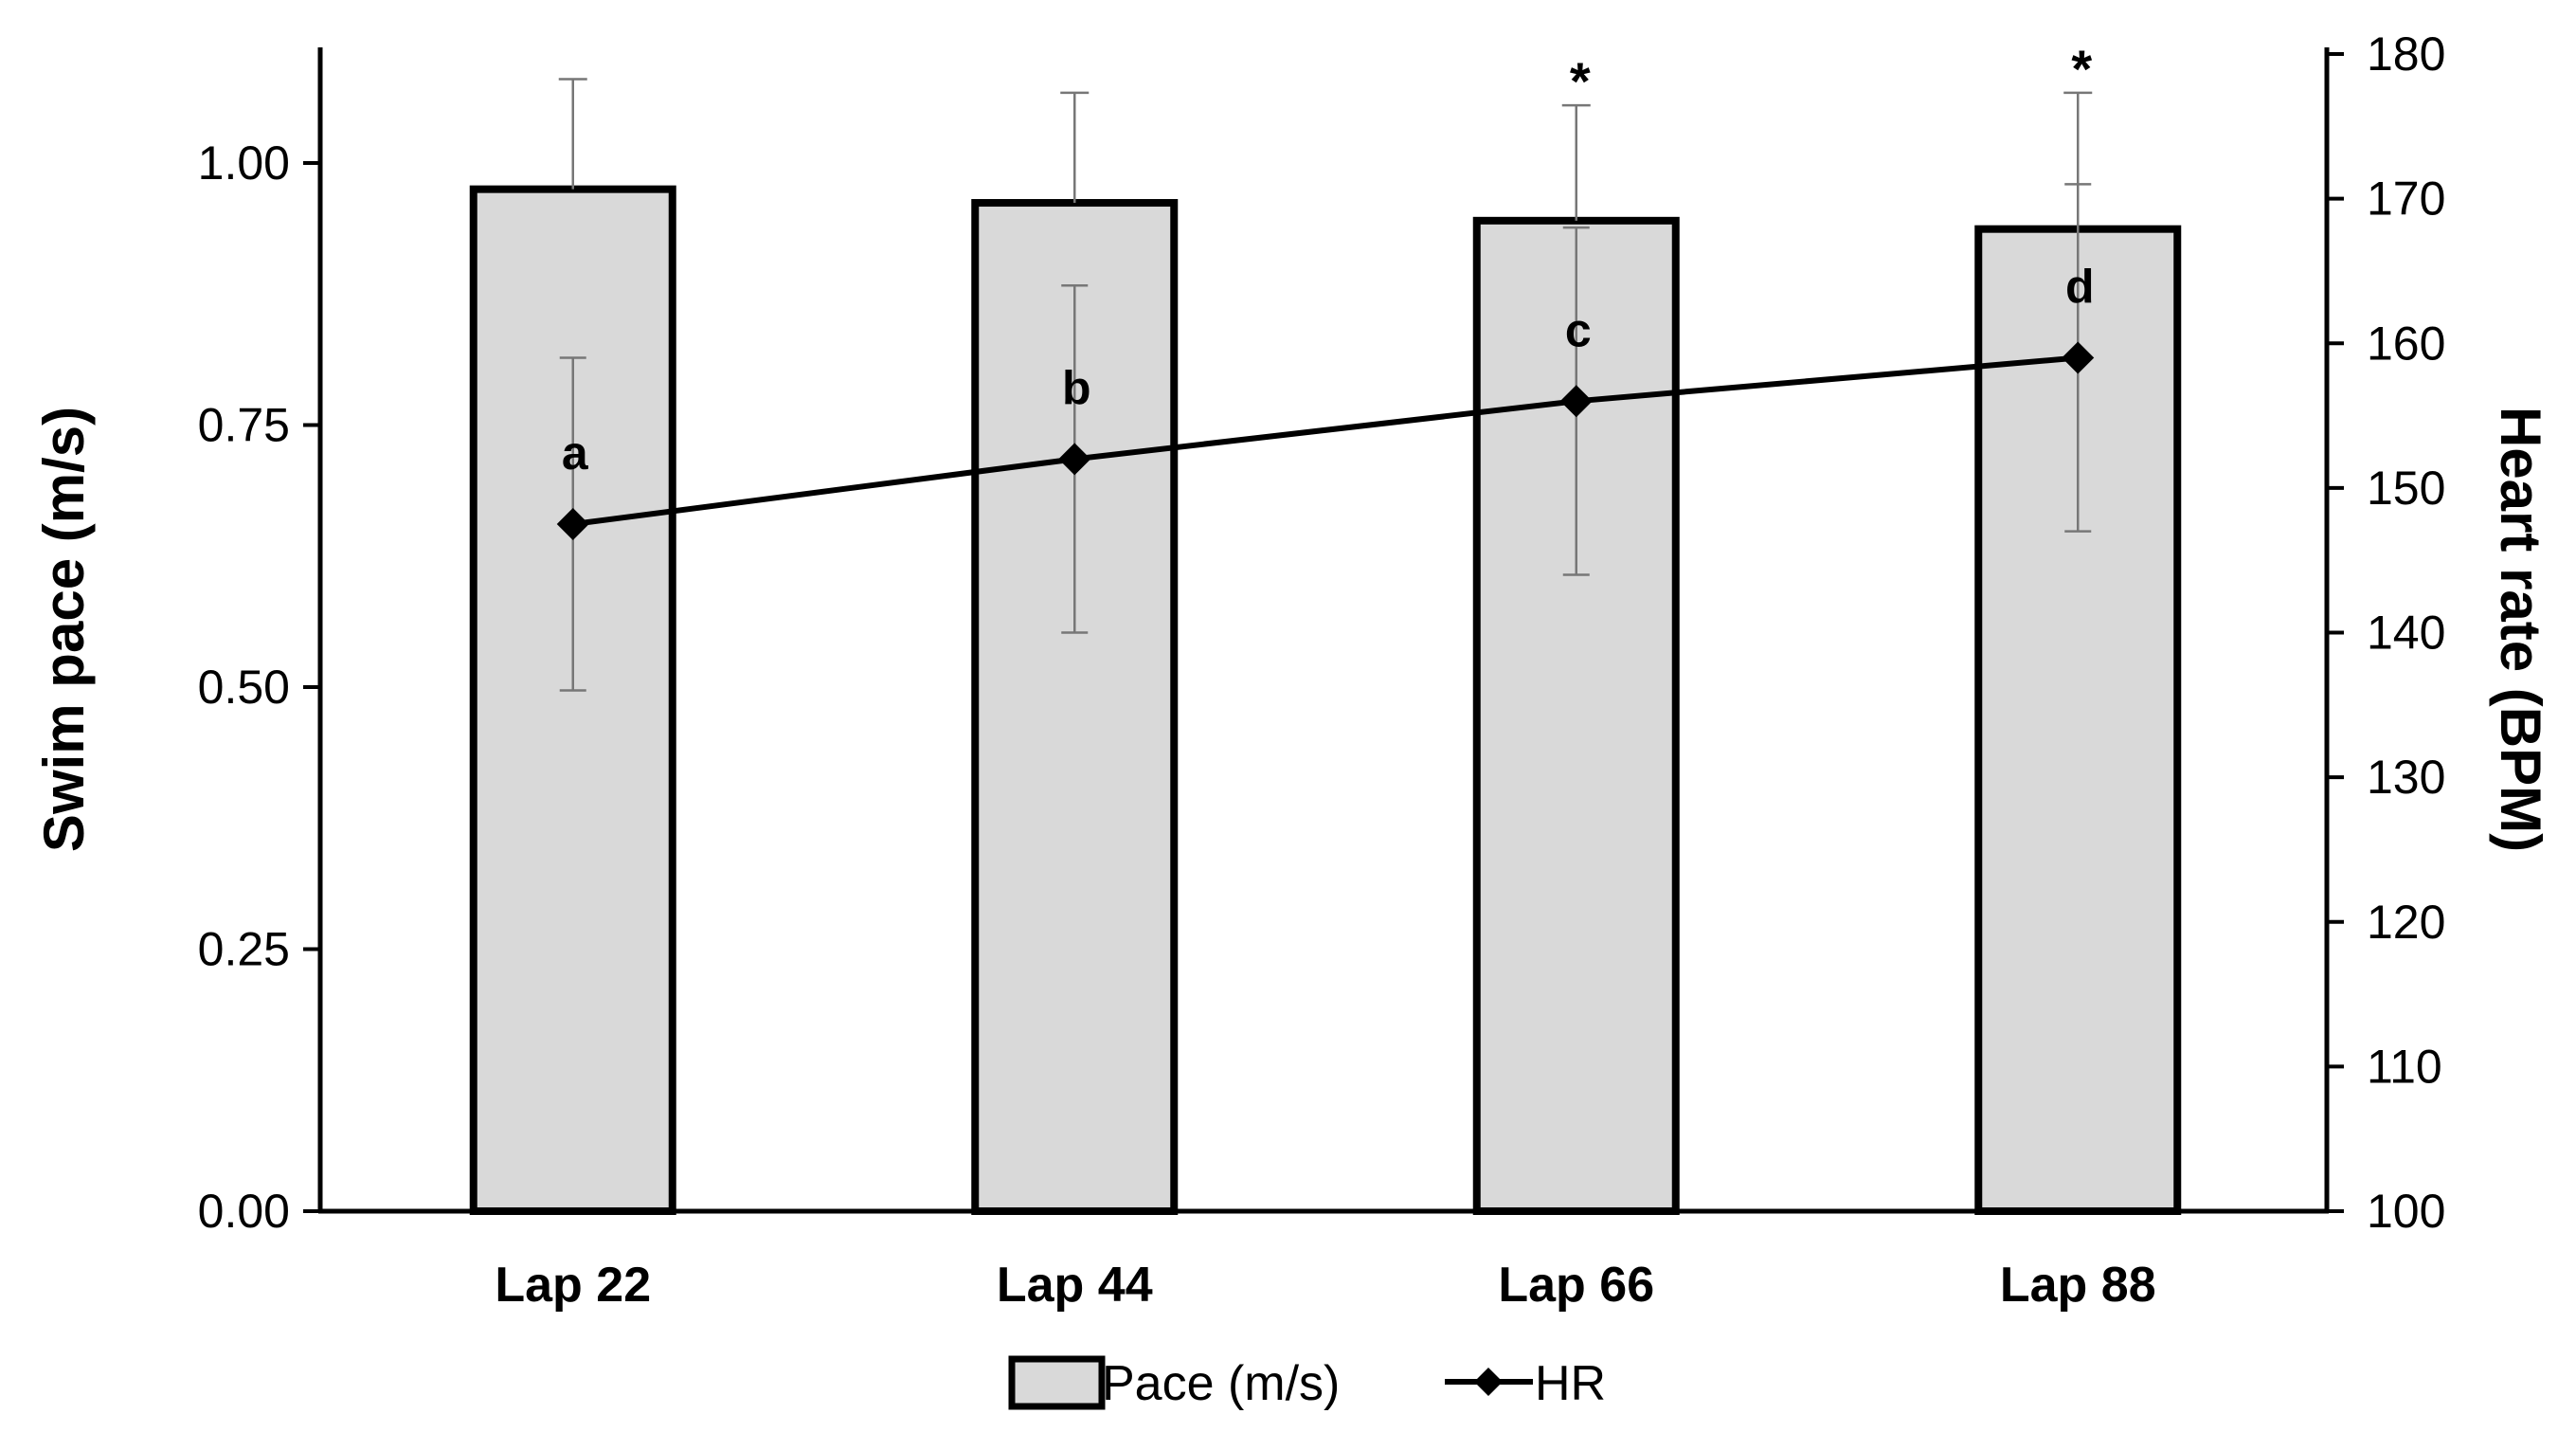 The height and width of the screenshot is (1432, 2576). I want to click on x-category-label-3: Lap 66, so click(1576, 1285).